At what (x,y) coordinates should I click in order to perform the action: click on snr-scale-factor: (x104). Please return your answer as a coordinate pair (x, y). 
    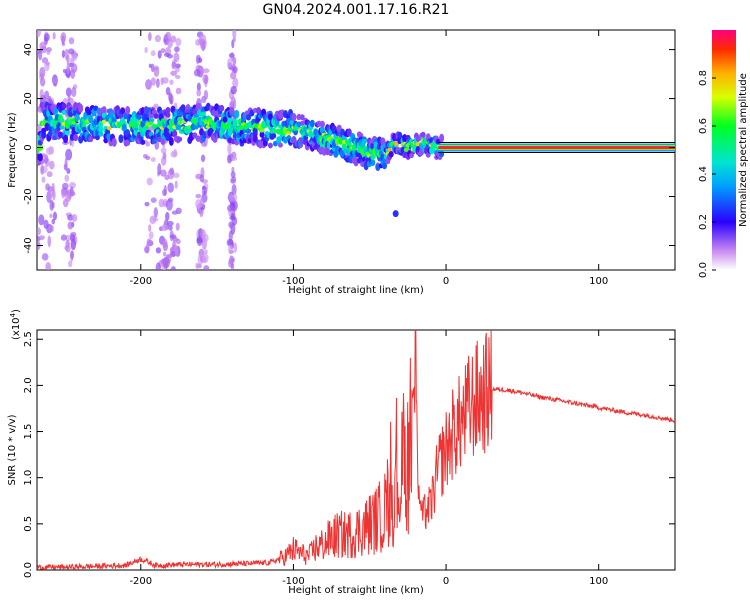
    Looking at the image, I should click on (15, 324).